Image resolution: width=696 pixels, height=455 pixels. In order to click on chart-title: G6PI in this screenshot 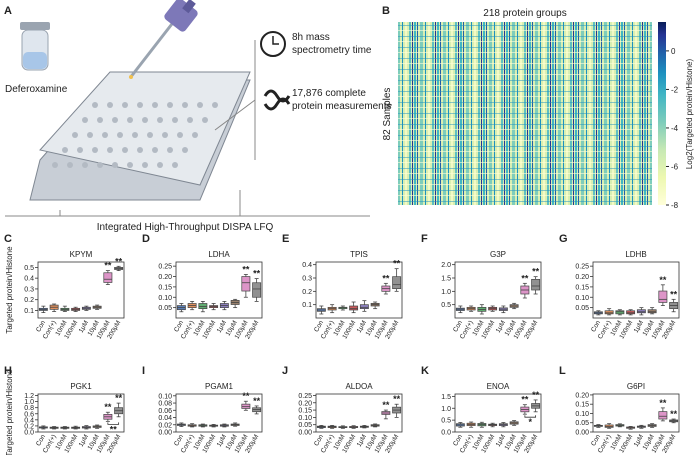, I will do `click(636, 386)`.